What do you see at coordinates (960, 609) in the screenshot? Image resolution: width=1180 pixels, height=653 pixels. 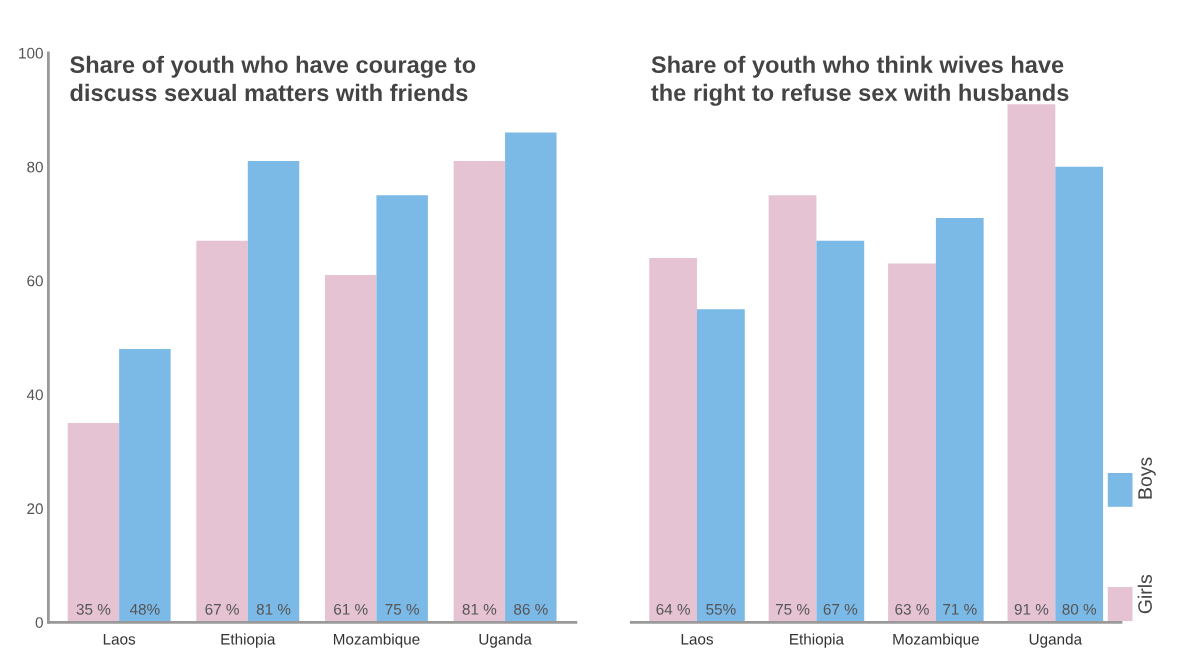 I see `data-label: 71 %` at bounding box center [960, 609].